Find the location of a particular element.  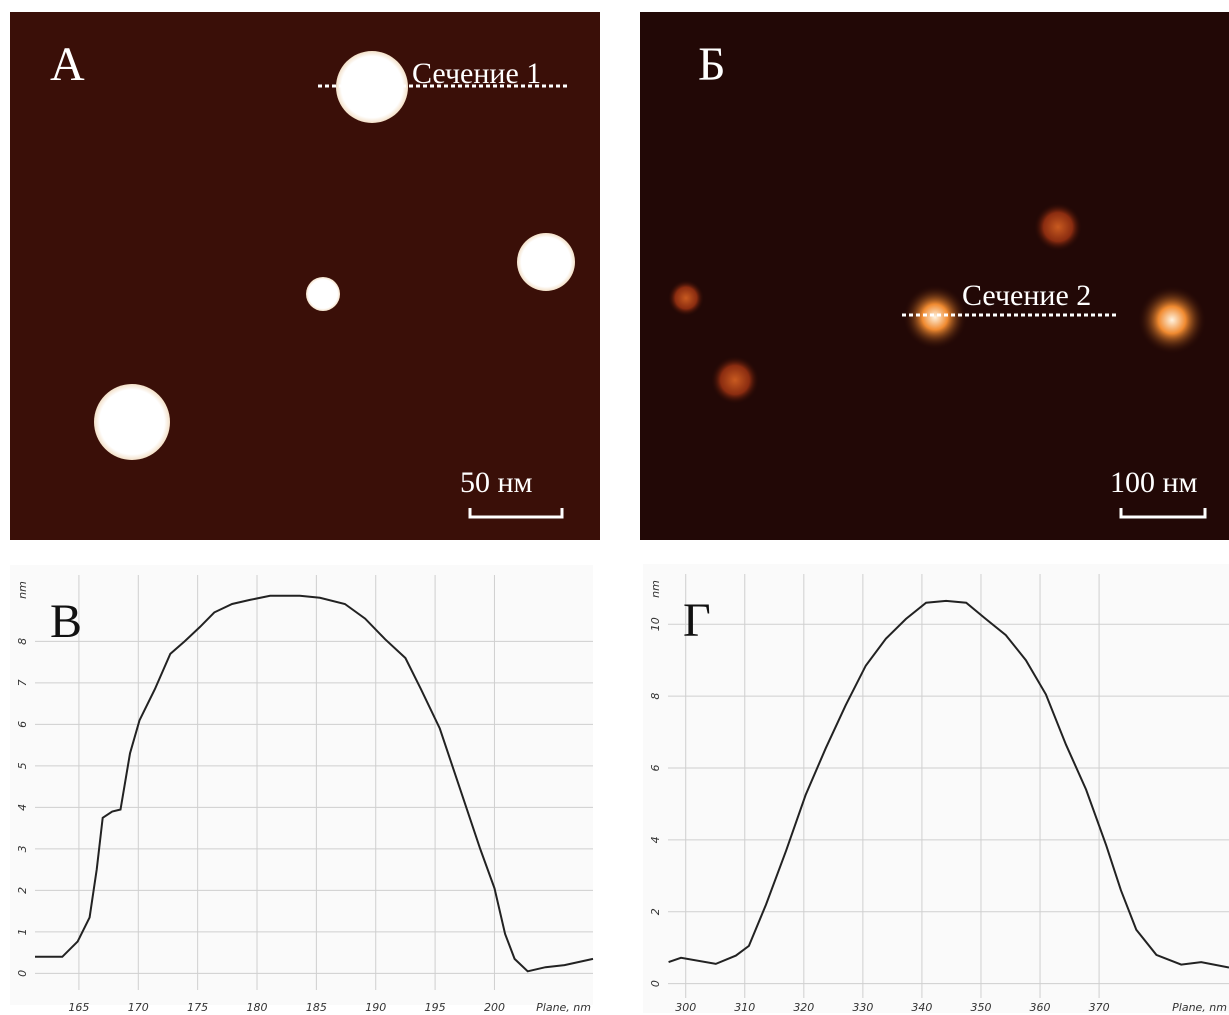

x-tick-label: 175 is located at coordinates (197, 1007).